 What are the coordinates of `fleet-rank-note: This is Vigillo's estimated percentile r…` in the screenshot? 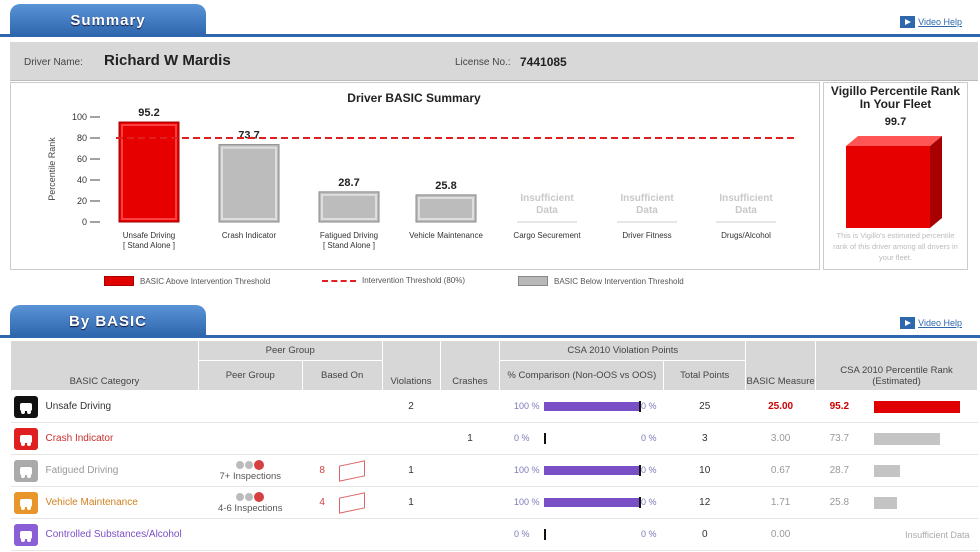 It's located at (895, 246).